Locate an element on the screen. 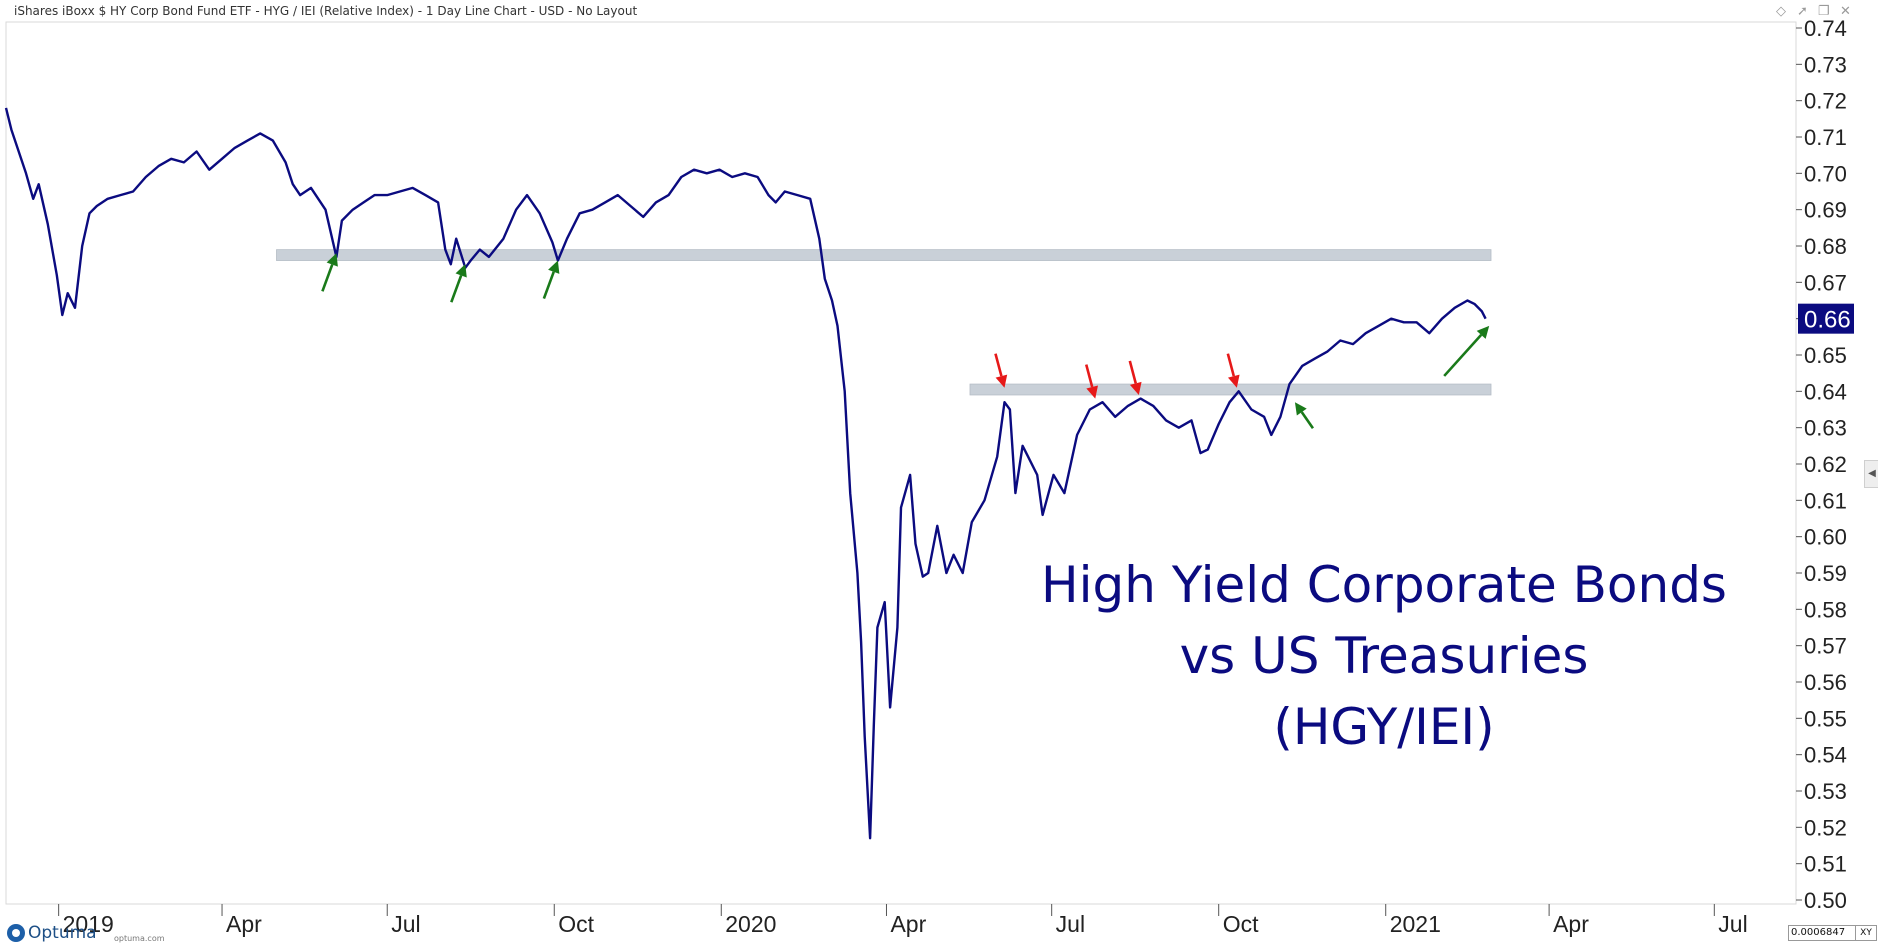 The height and width of the screenshot is (947, 1878). y-tick-label: 0.57 is located at coordinates (1825, 646).